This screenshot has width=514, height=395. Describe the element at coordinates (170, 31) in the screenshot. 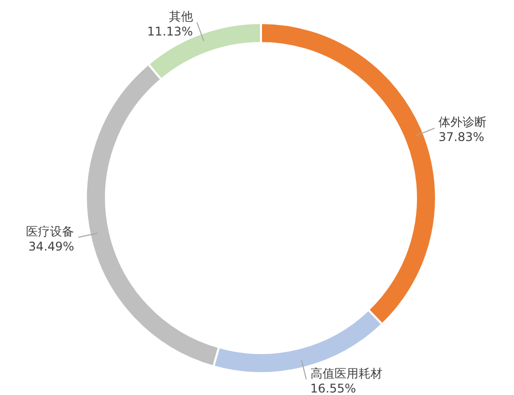

I see `data-label: 11.13%` at that location.